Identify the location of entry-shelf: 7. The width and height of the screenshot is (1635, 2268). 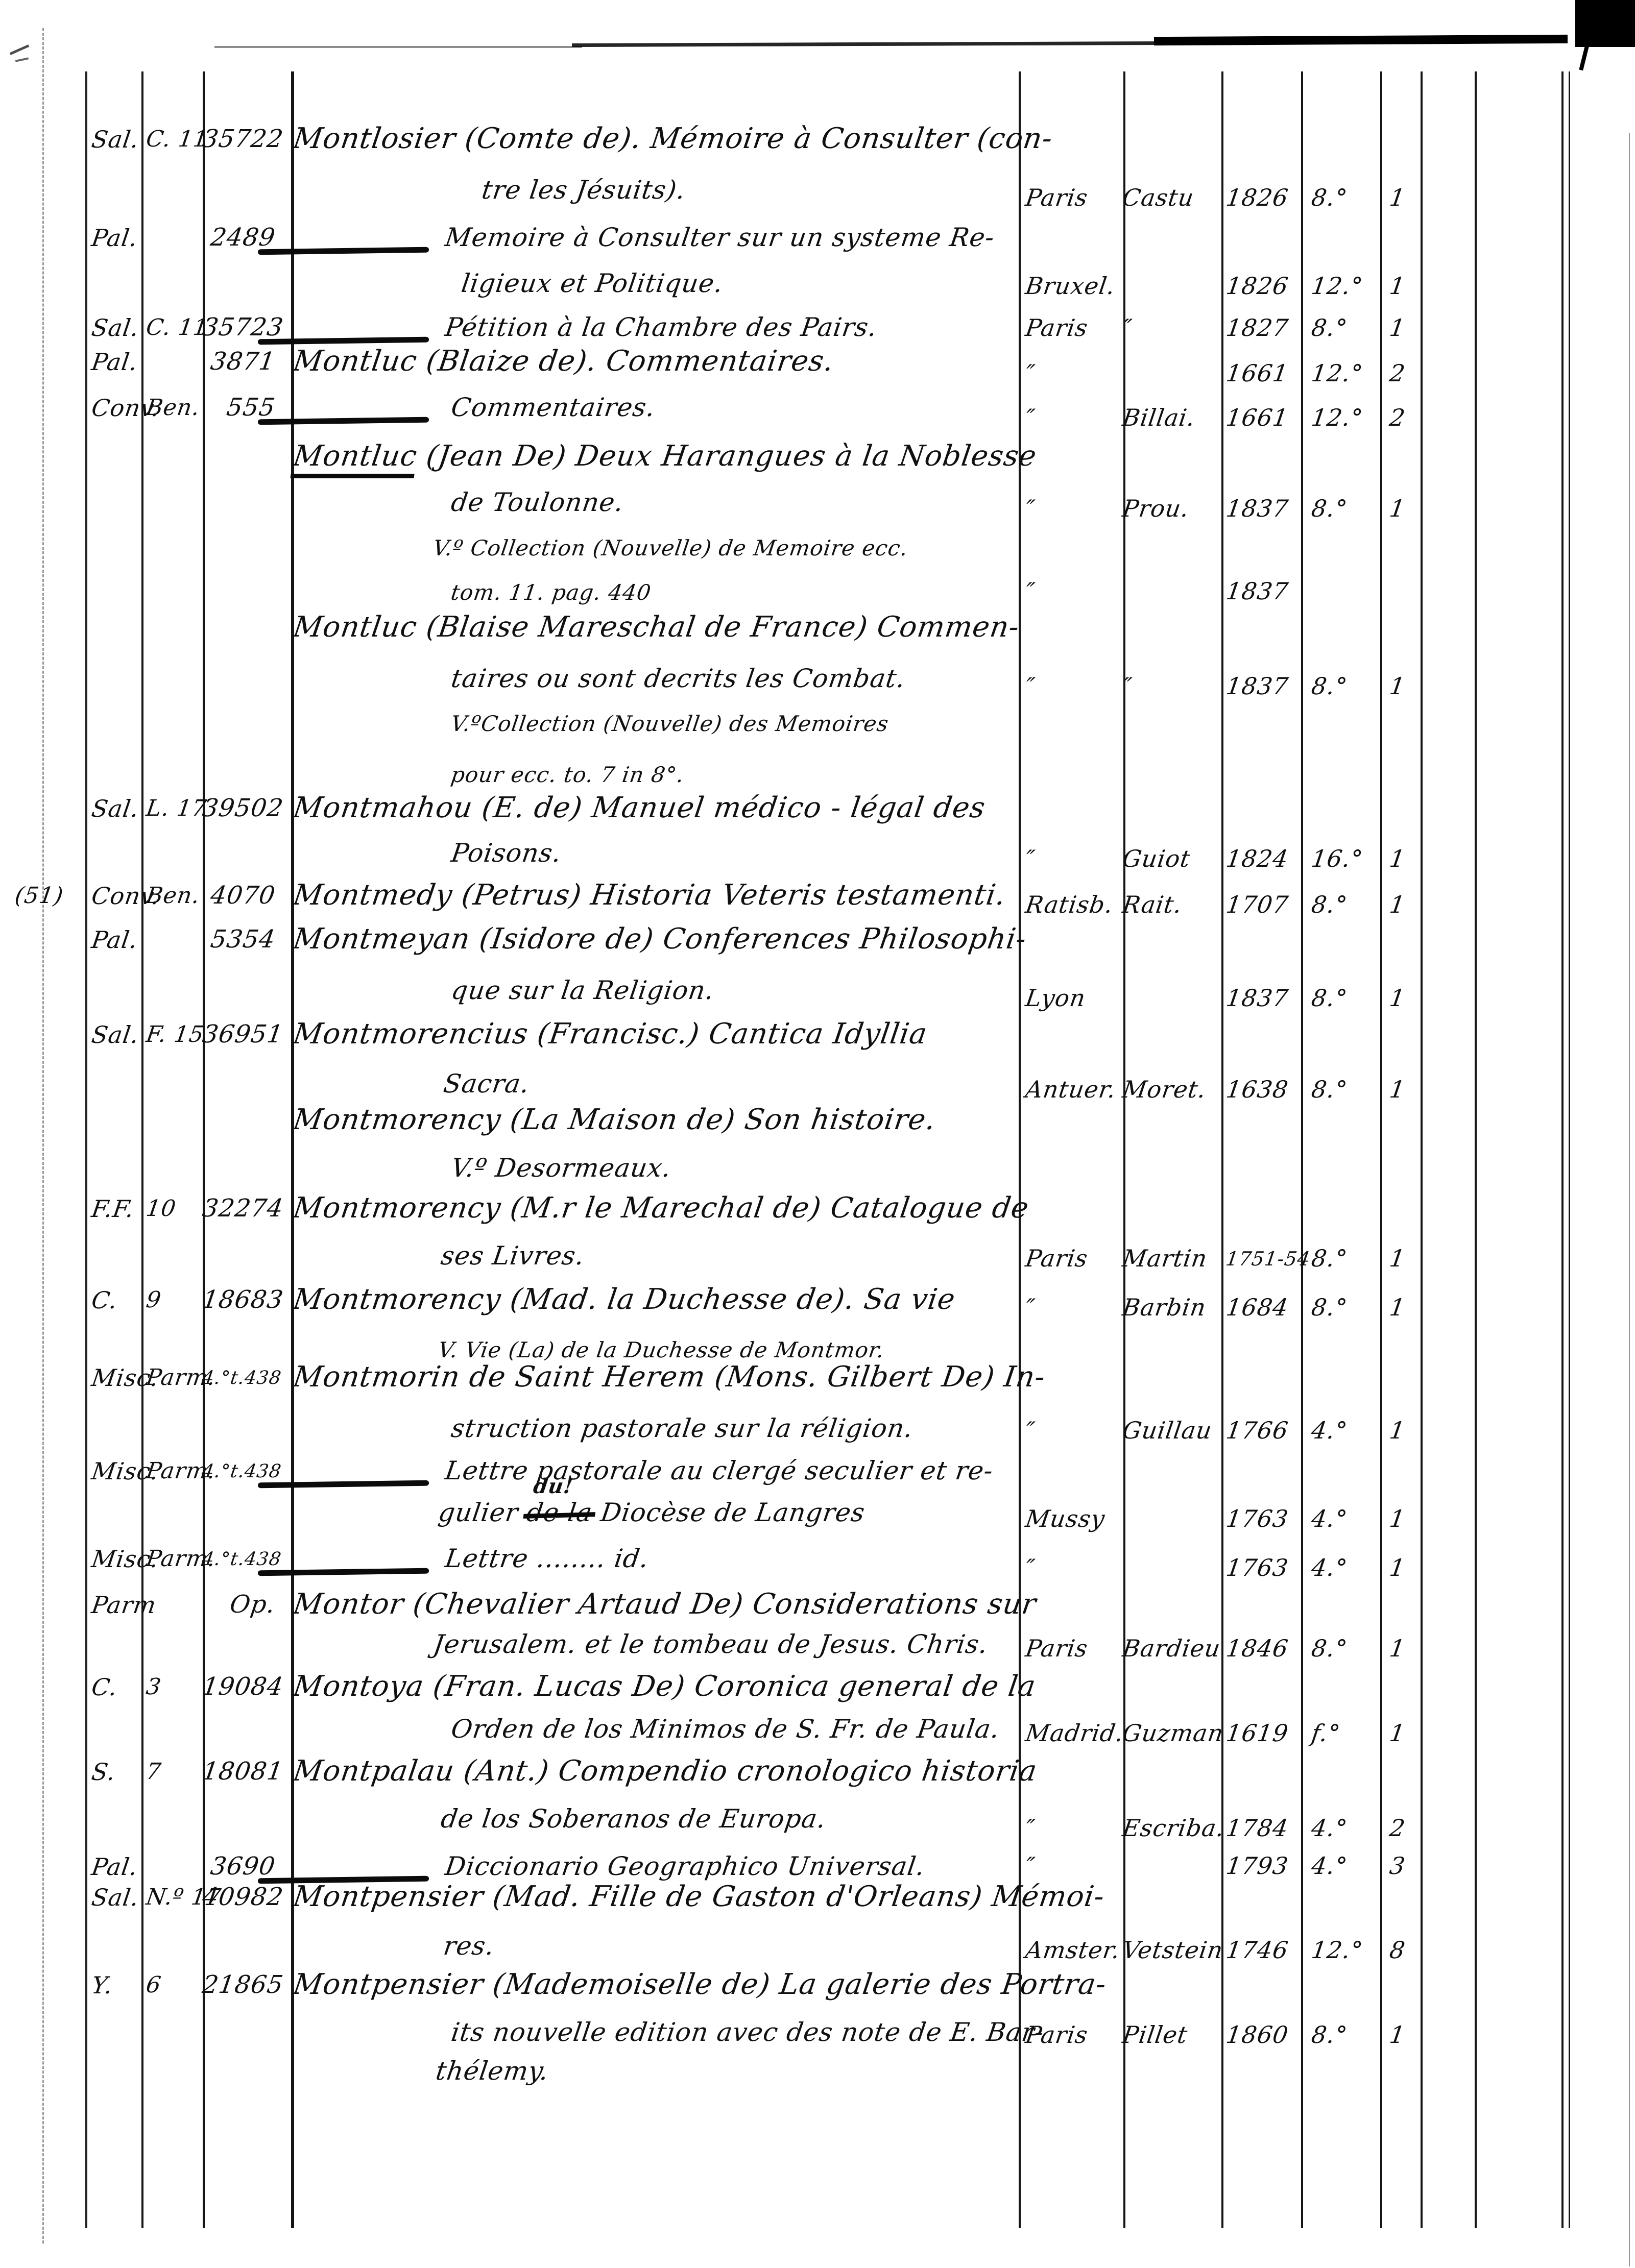
(154, 1772).